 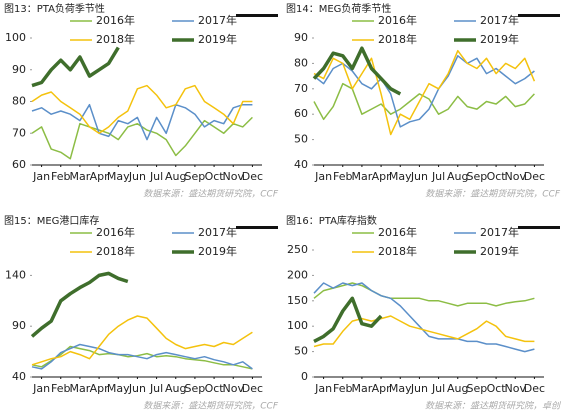 I want to click on y-tick-label: 80, so click(x=19, y=101).